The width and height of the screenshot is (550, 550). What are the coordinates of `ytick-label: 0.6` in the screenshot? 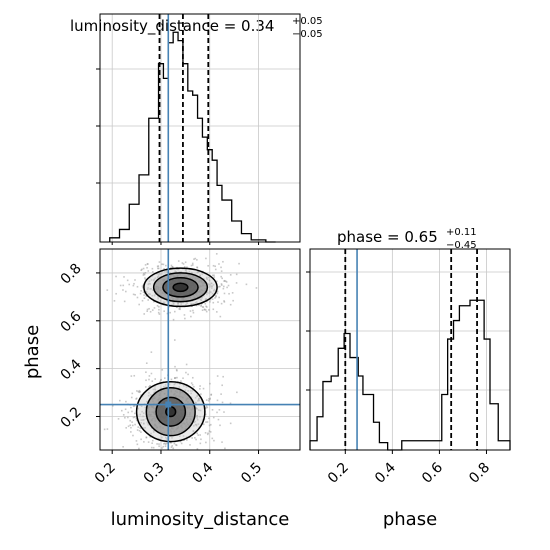 It's located at (71, 321).